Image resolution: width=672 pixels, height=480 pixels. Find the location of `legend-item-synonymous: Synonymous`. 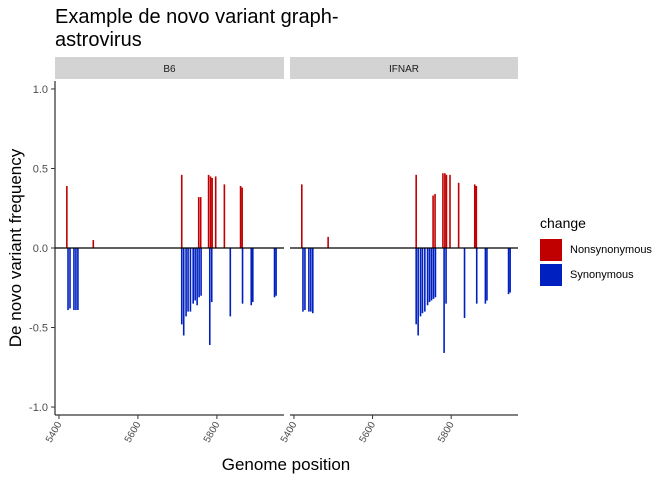

legend-item-synonymous: Synonymous is located at coordinates (596, 274).